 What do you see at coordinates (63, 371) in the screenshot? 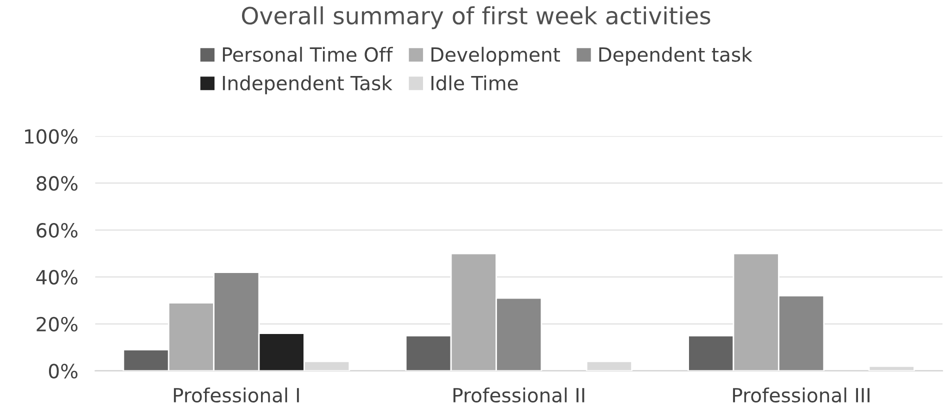
I see `y-tick-label: 0%` at bounding box center [63, 371].